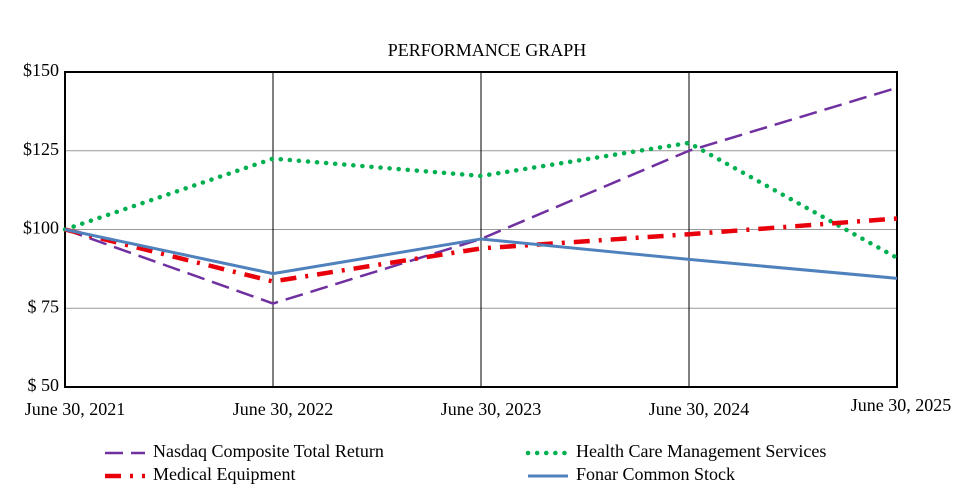 This screenshot has height=496, width=969. I want to click on y-tick-label: $ 75, so click(44, 306).